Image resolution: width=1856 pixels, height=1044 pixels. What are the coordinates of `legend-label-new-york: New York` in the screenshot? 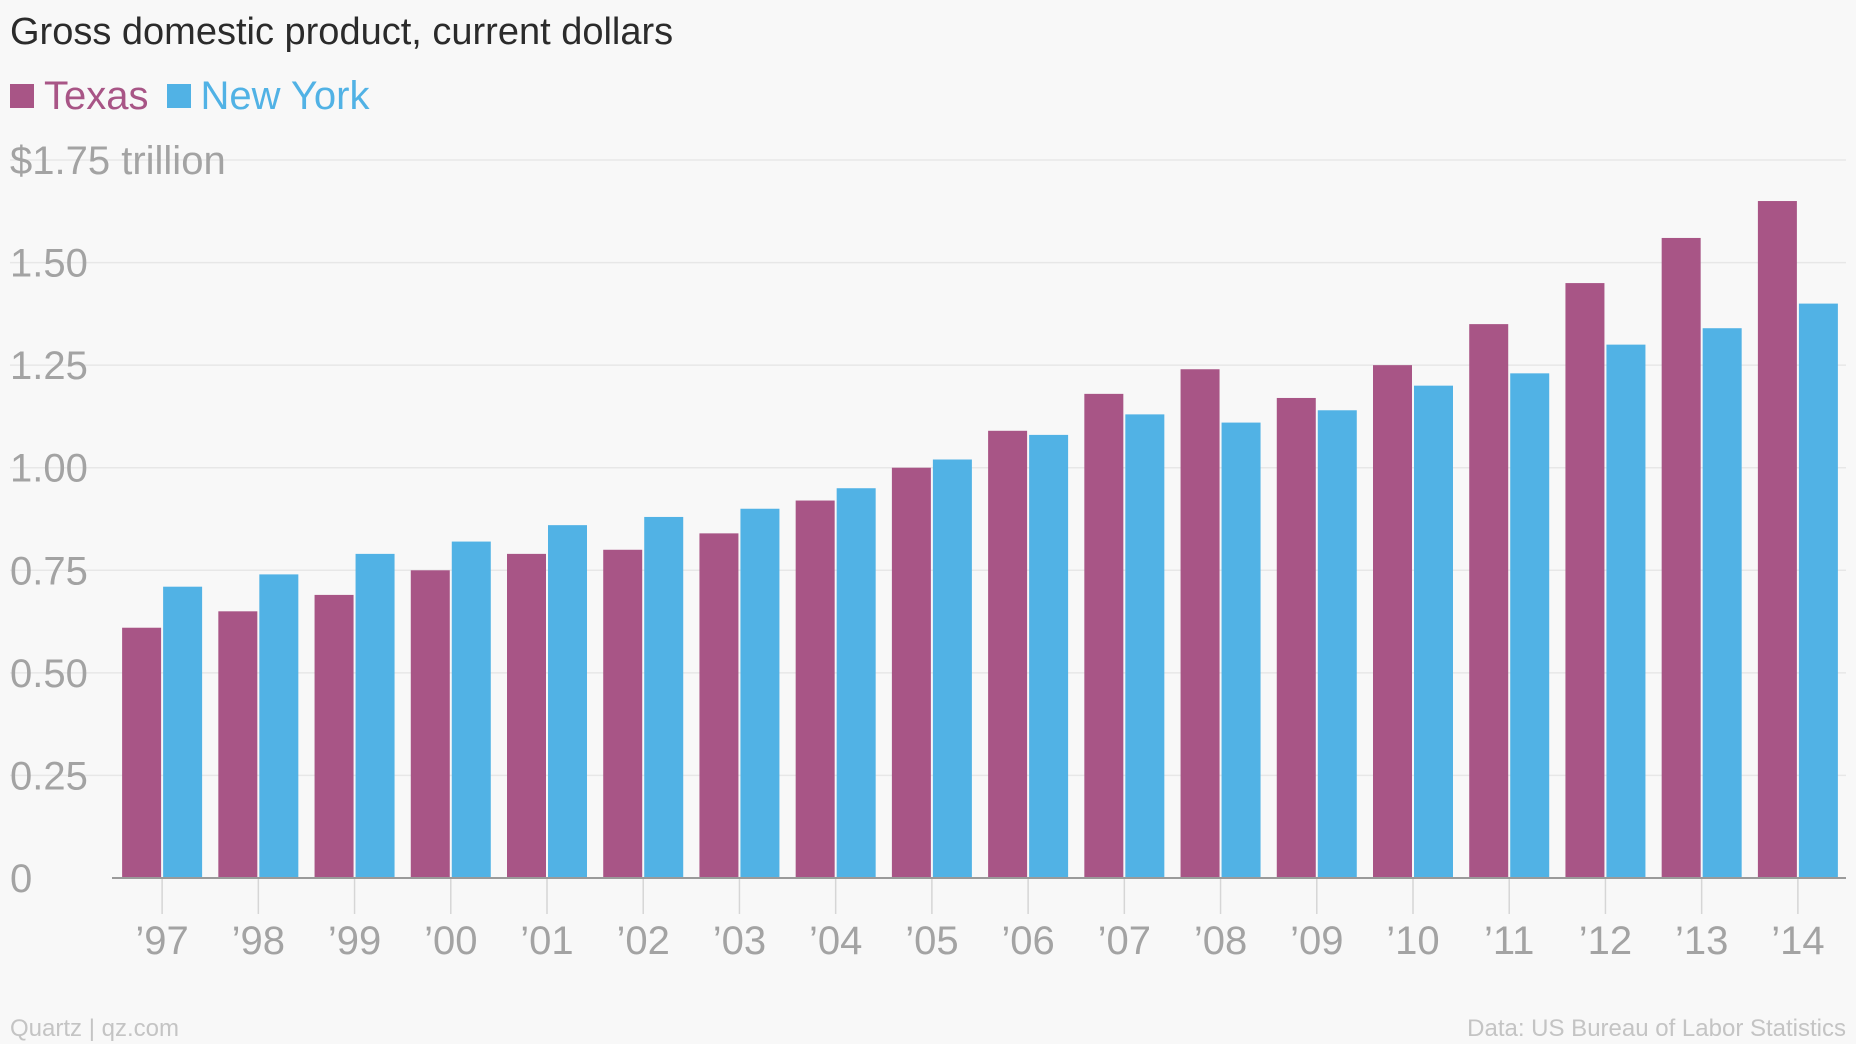 It's located at (285, 96).